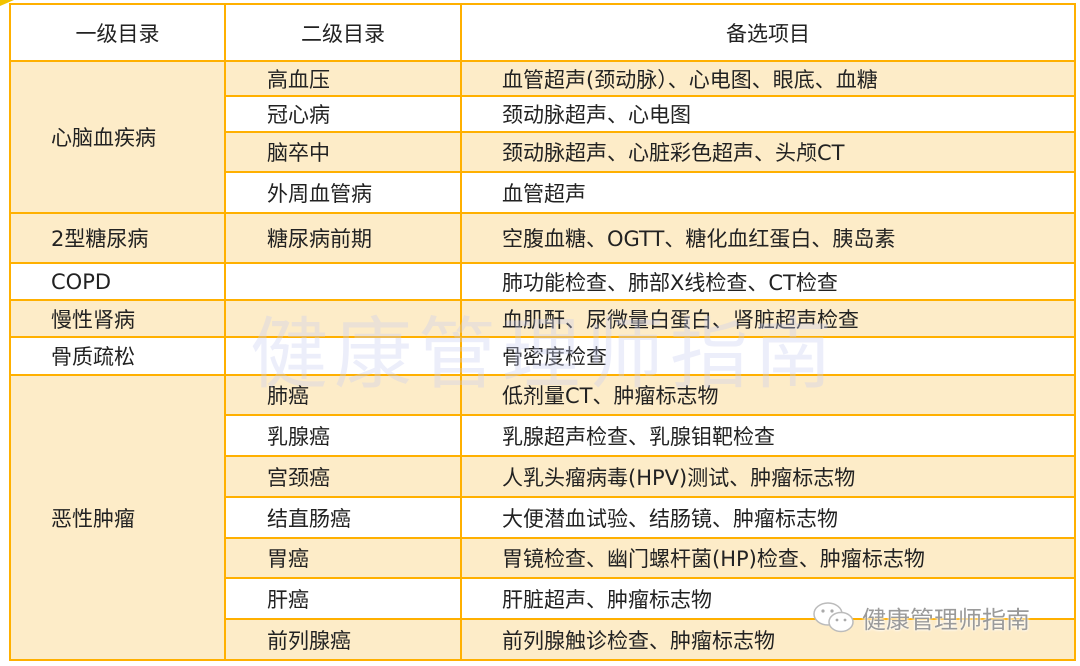 The width and height of the screenshot is (1080, 666). Describe the element at coordinates (768, 152) in the screenshot. I see `screening-items-cell: 颈动脉超声、心脏彩色超声、头颅CT` at that location.